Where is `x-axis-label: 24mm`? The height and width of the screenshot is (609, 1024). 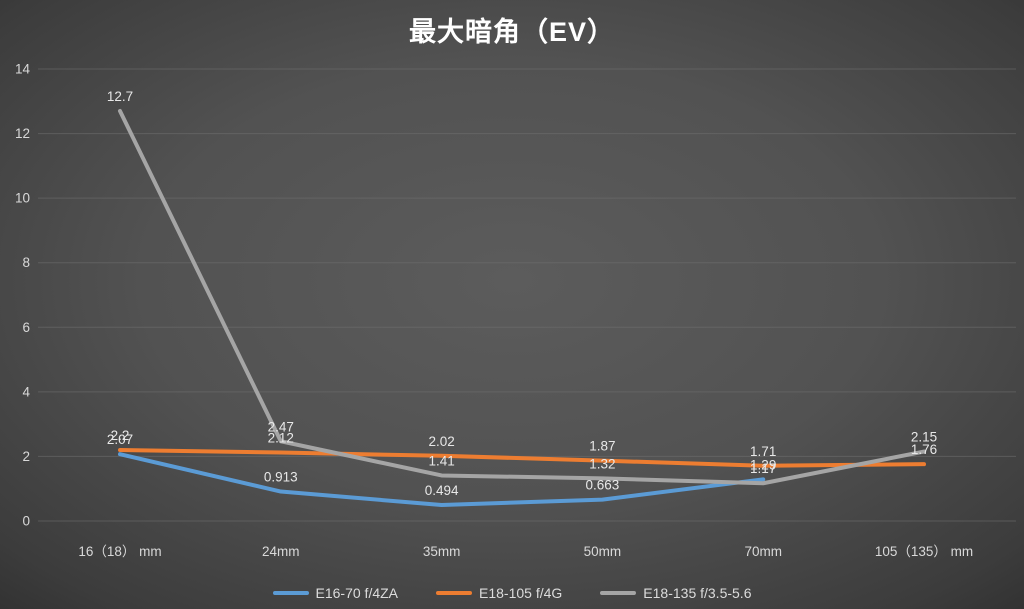
x-axis-label: 24mm is located at coordinates (281, 551).